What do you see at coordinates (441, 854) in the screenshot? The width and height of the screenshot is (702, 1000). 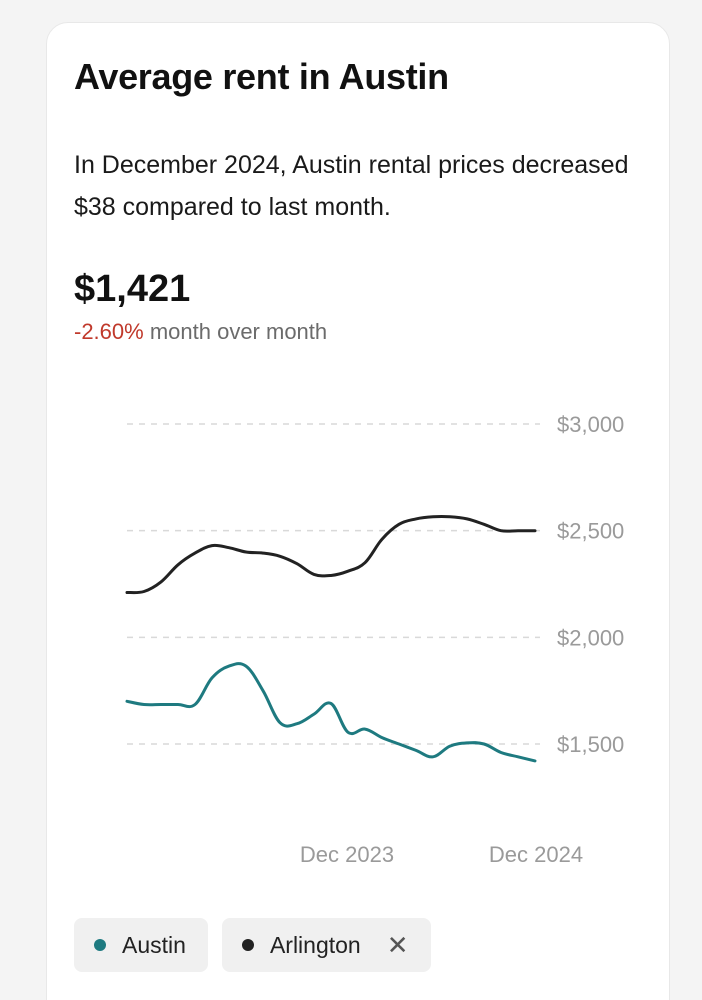 I see `x-axis-ticks: Dec 2023 Dec 2024` at bounding box center [441, 854].